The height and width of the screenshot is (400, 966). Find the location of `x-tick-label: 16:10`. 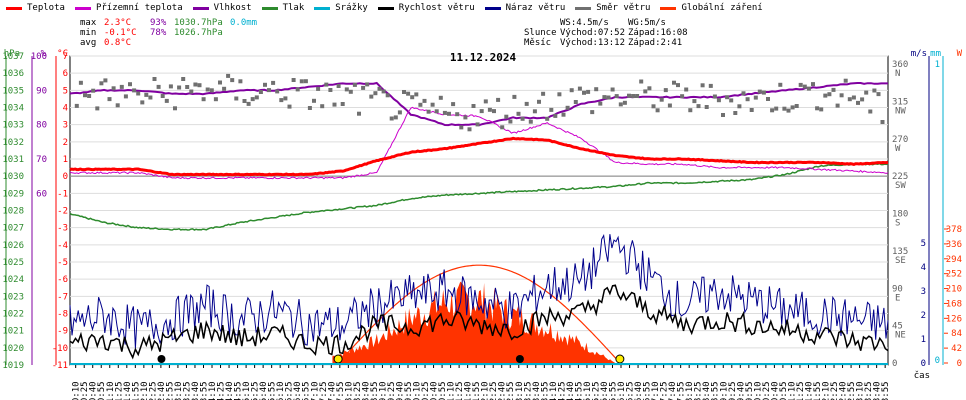

x-tick-label: 16:10 is located at coordinates (622, 390).